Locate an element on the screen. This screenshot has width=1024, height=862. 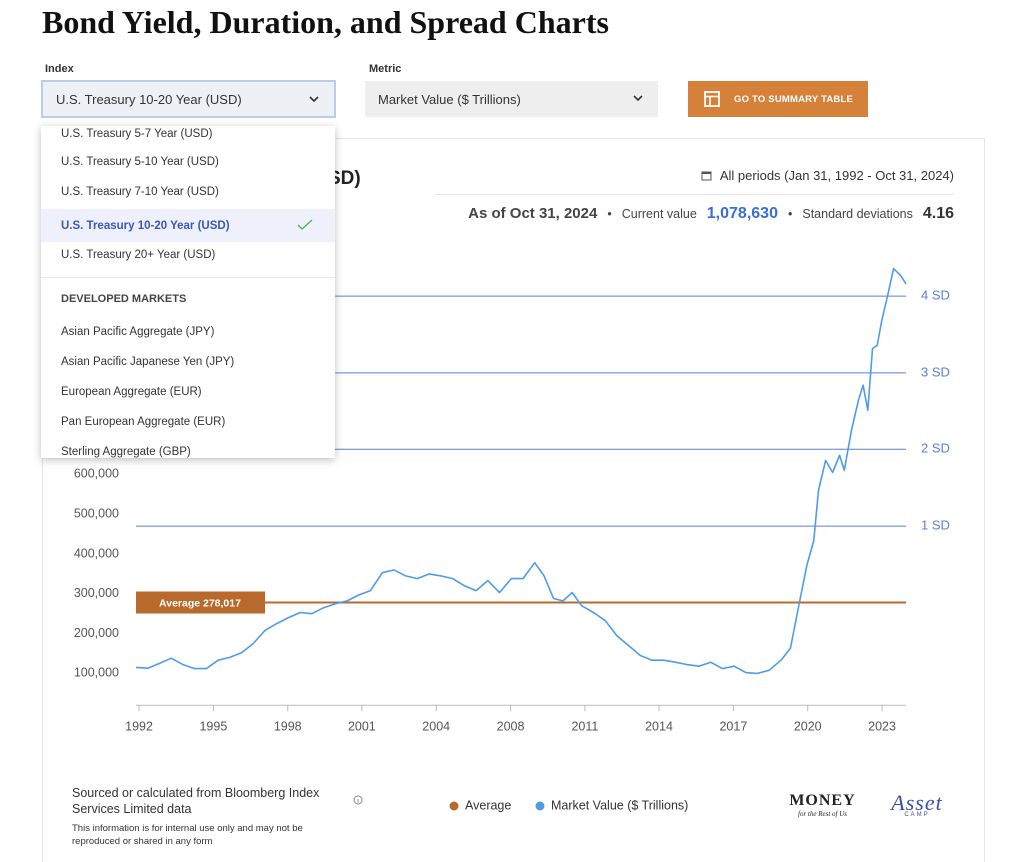
sd-label: 1 SD is located at coordinates (935, 525).